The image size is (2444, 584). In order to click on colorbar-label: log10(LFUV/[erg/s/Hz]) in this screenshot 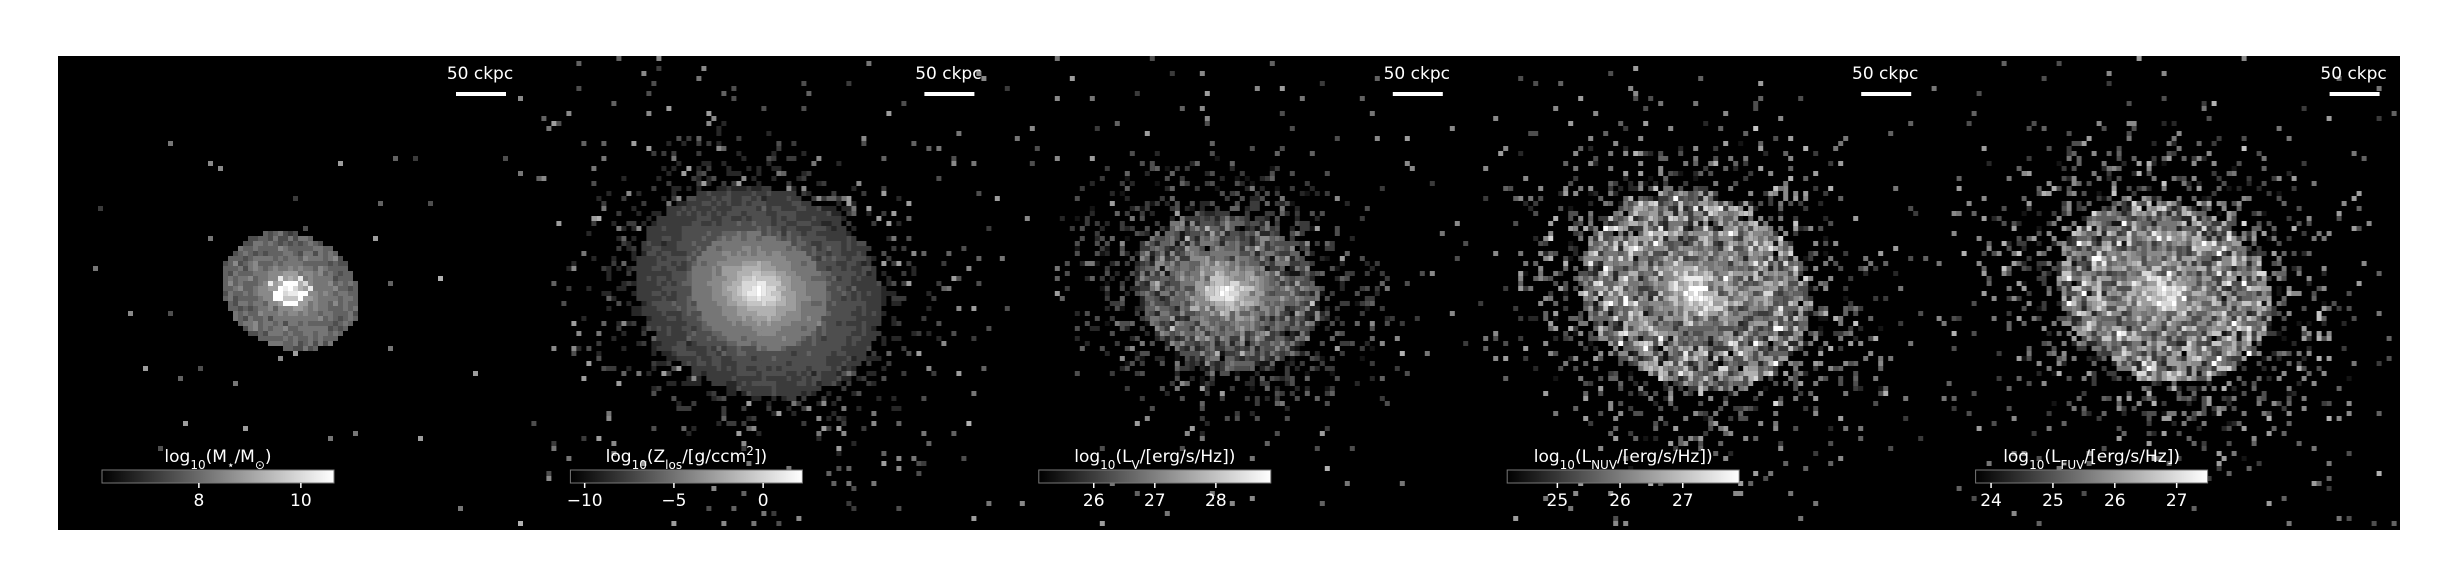, I will do `click(2091, 459)`.